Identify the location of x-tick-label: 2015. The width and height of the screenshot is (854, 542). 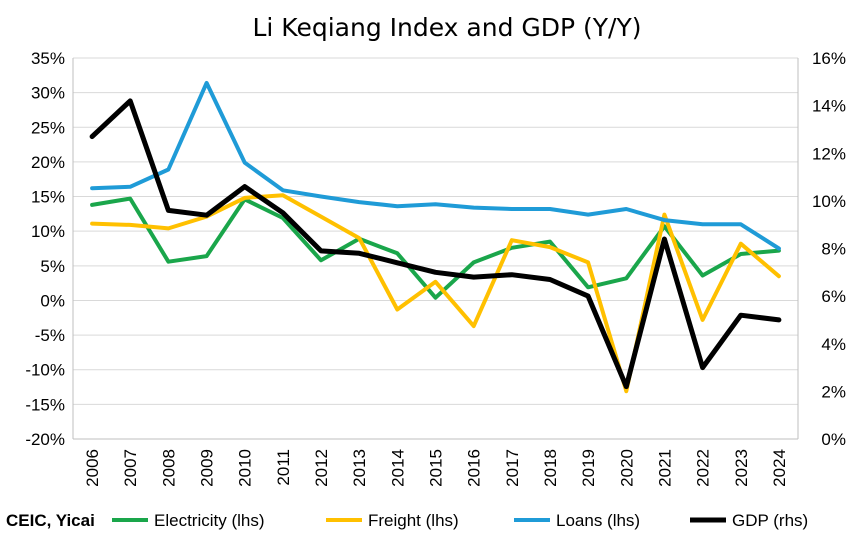
(436, 468).